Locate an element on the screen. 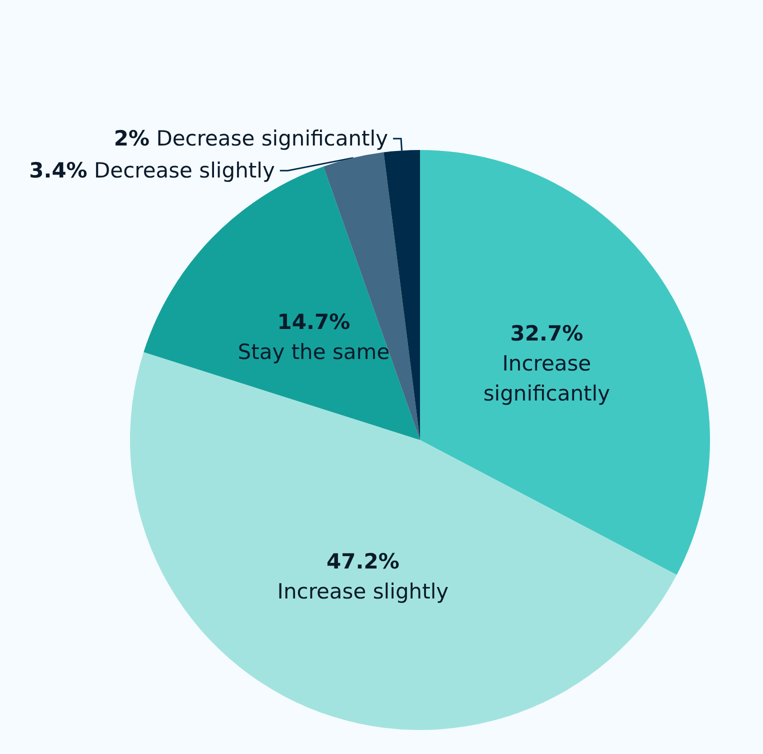  data-label: 14.7% is located at coordinates (313, 322).